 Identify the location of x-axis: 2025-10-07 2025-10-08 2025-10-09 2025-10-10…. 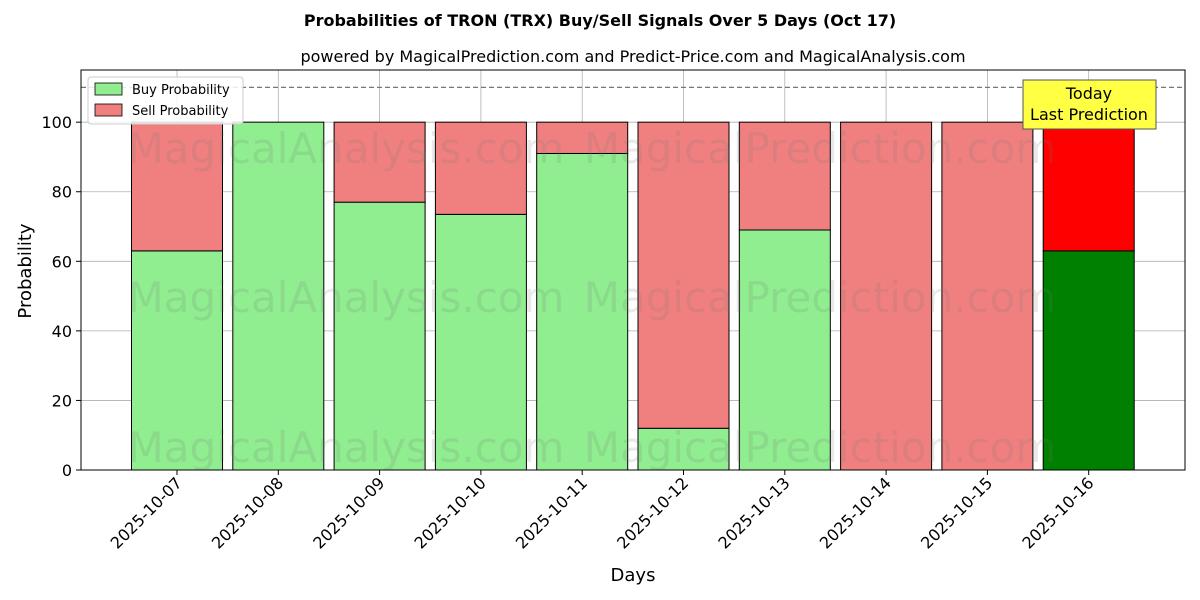
(602, 511).